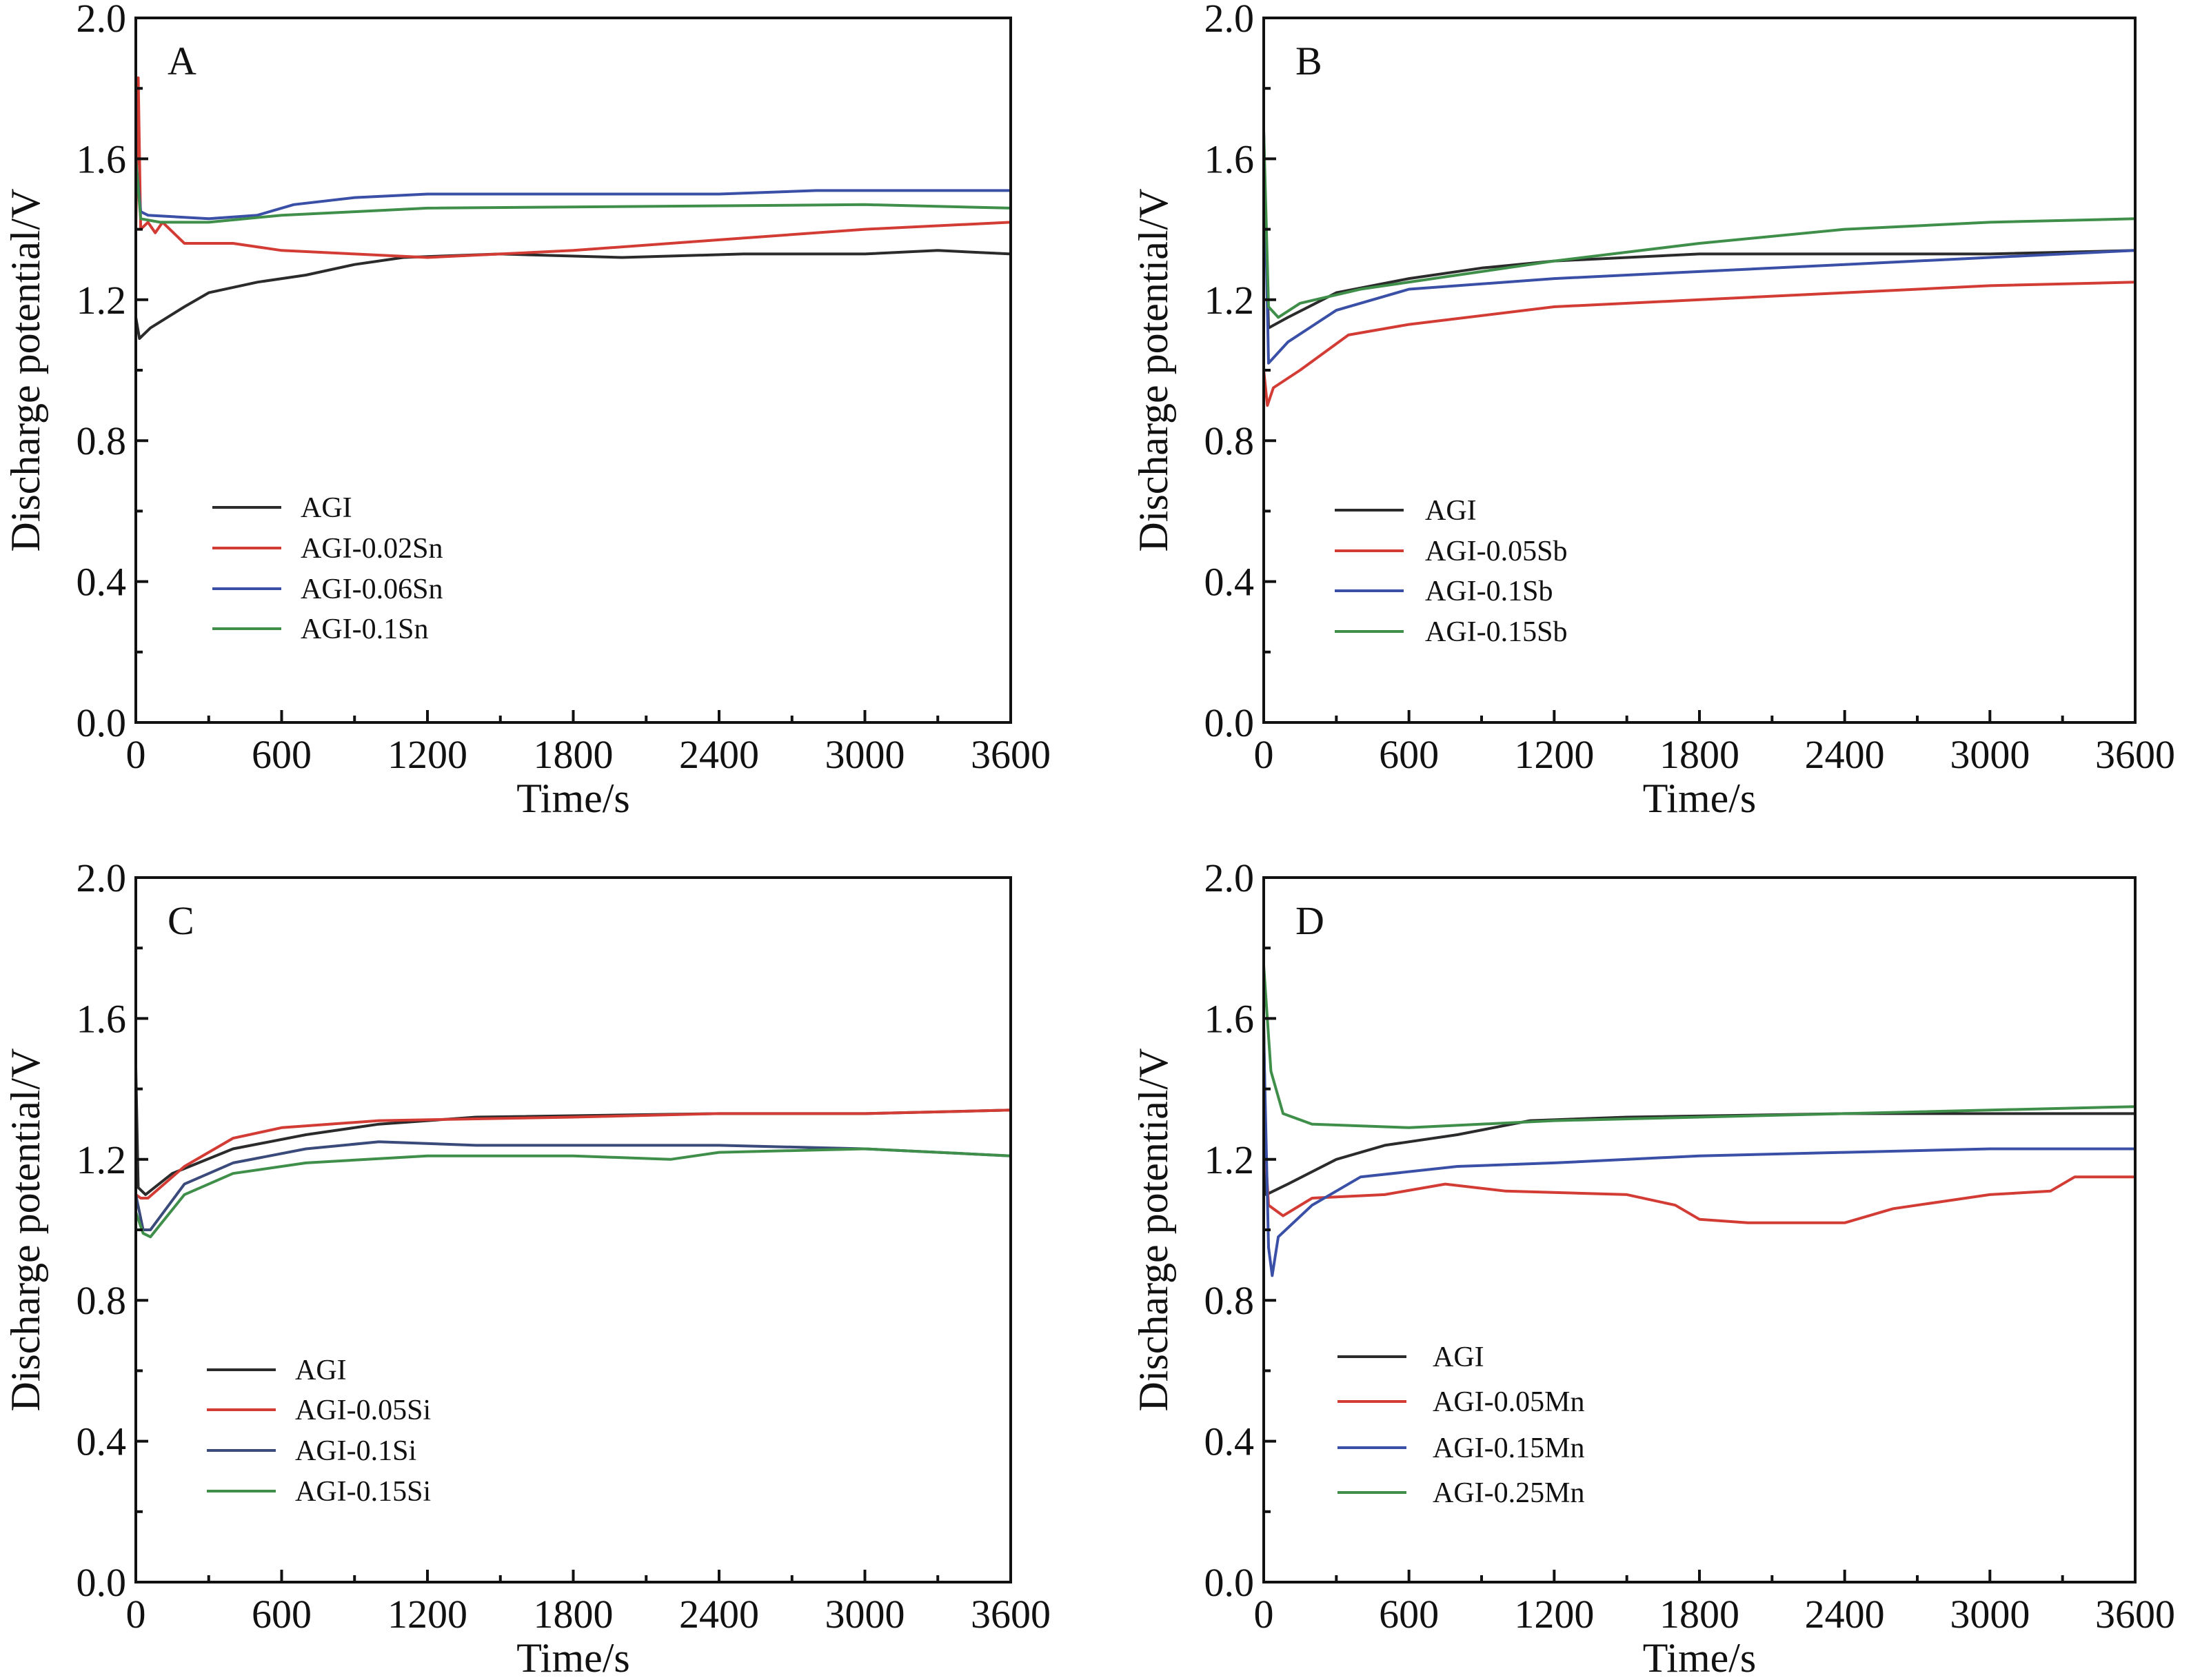 This screenshot has width=2191, height=1680. What do you see at coordinates (327, 568) in the screenshot?
I see `legend: AGI AGI-0.02Sn AGI-0.06Sn AGI-0.1Sn` at bounding box center [327, 568].